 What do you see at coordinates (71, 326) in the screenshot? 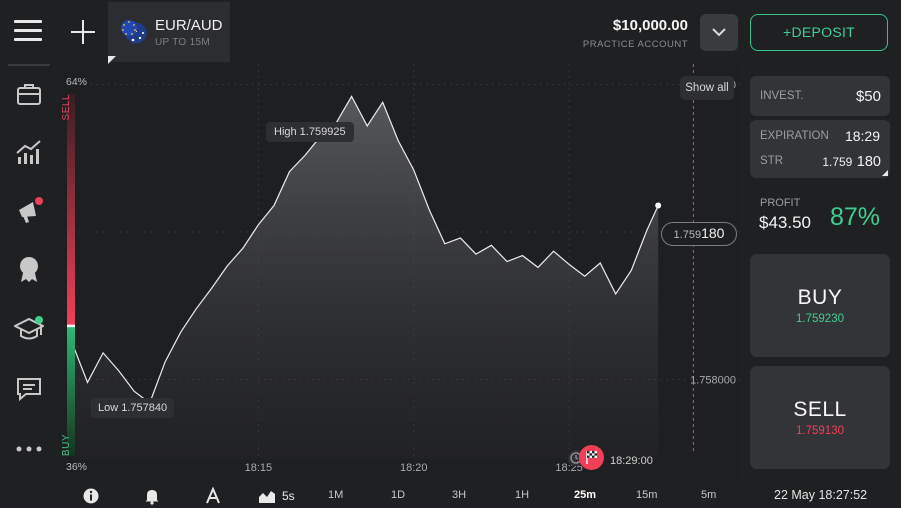
I see `sentiment-divider` at bounding box center [71, 326].